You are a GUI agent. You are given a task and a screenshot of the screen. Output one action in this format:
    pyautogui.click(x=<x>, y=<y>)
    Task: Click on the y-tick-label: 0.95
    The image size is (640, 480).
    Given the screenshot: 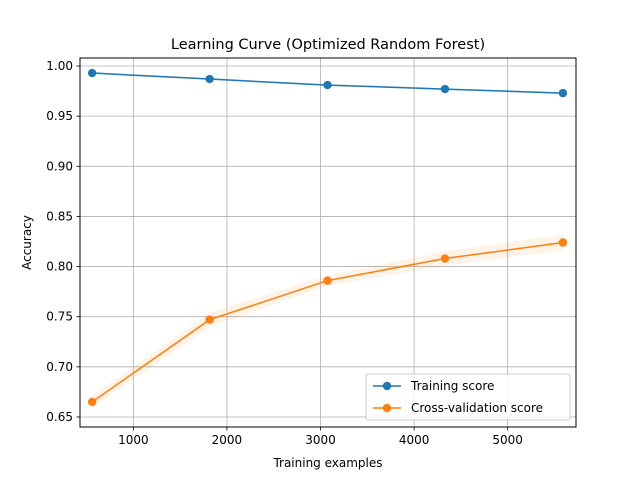 What is the action you would take?
    pyautogui.click(x=59, y=116)
    